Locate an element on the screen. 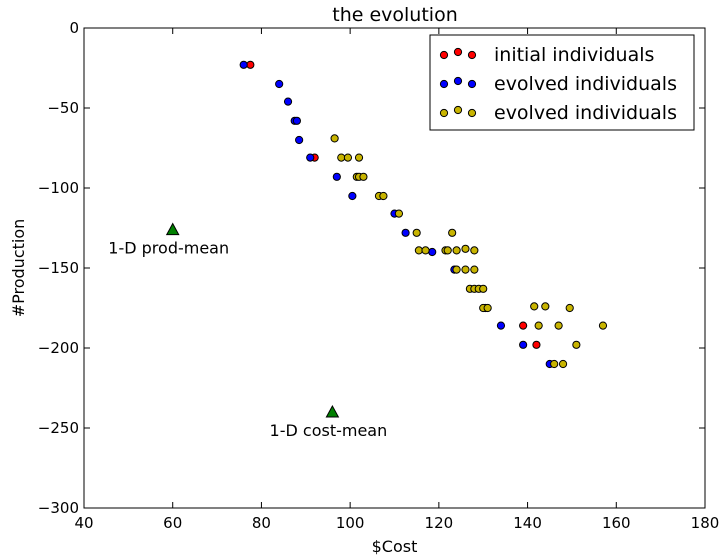 Image resolution: width=726 pixels, height=559 pixels. y-tick-label: −200 is located at coordinates (58, 348).